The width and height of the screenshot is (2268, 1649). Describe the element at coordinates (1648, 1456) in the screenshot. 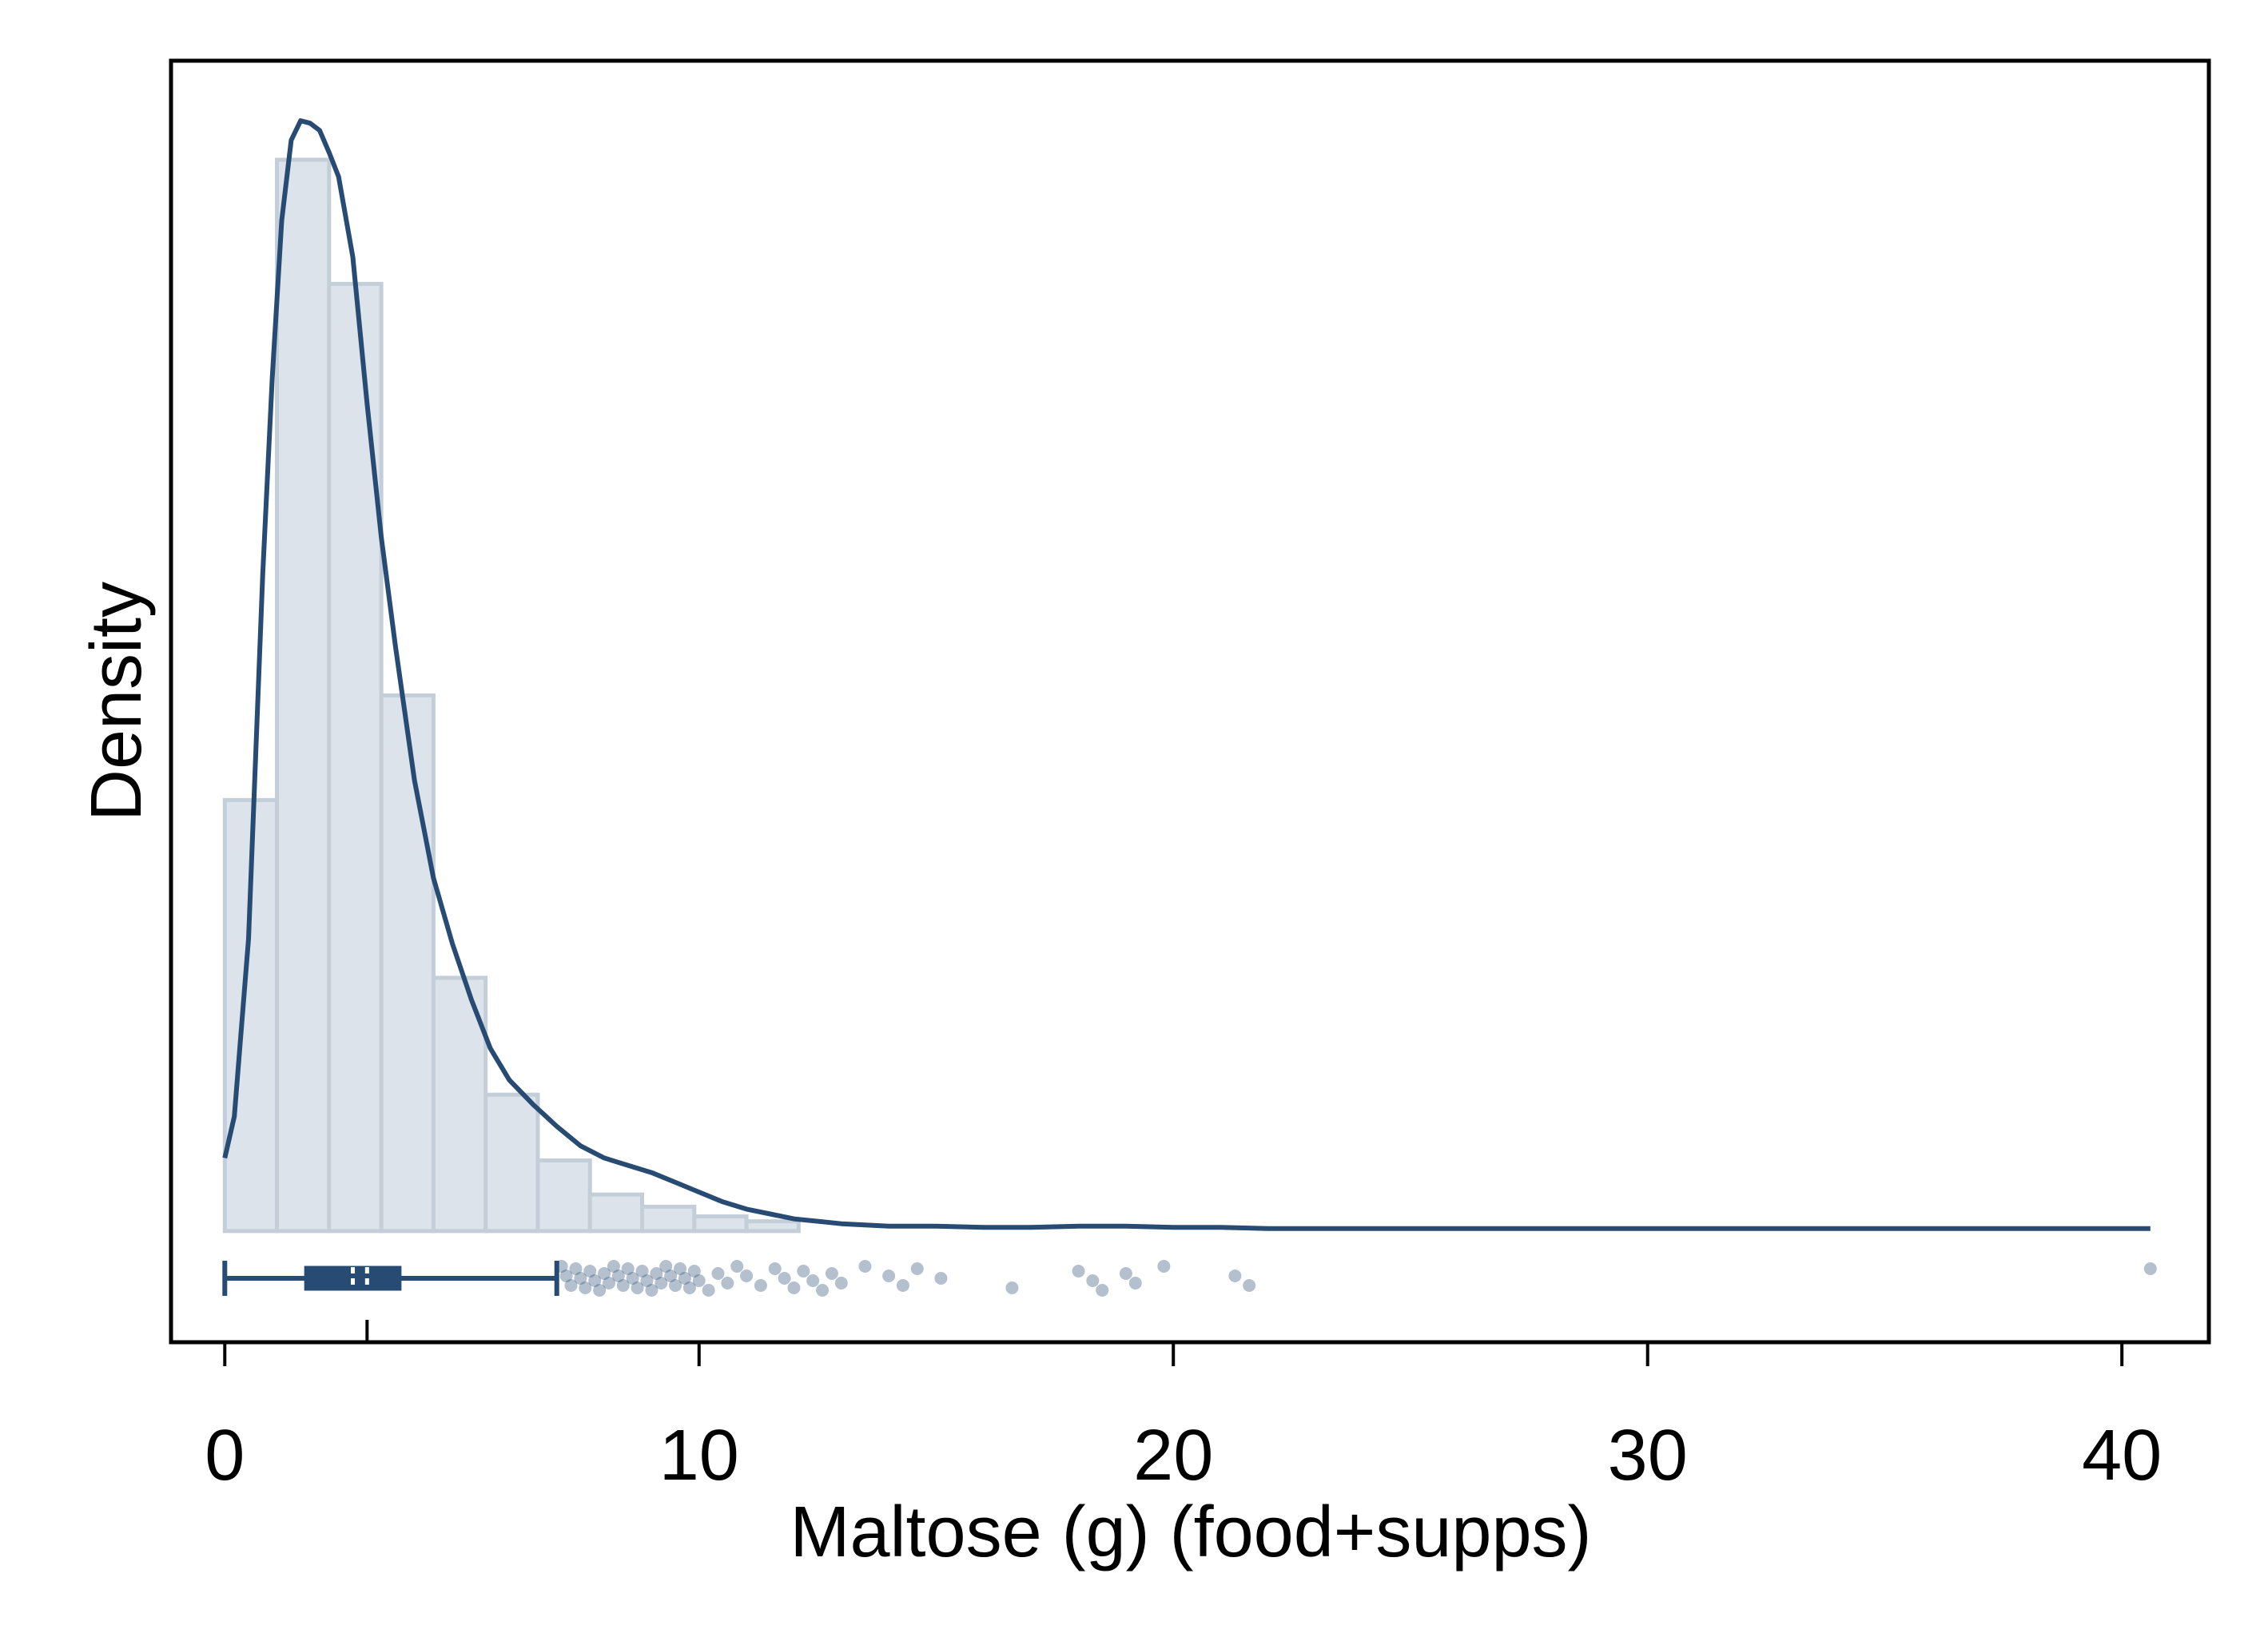

I see `x-tick-label: 30` at that location.